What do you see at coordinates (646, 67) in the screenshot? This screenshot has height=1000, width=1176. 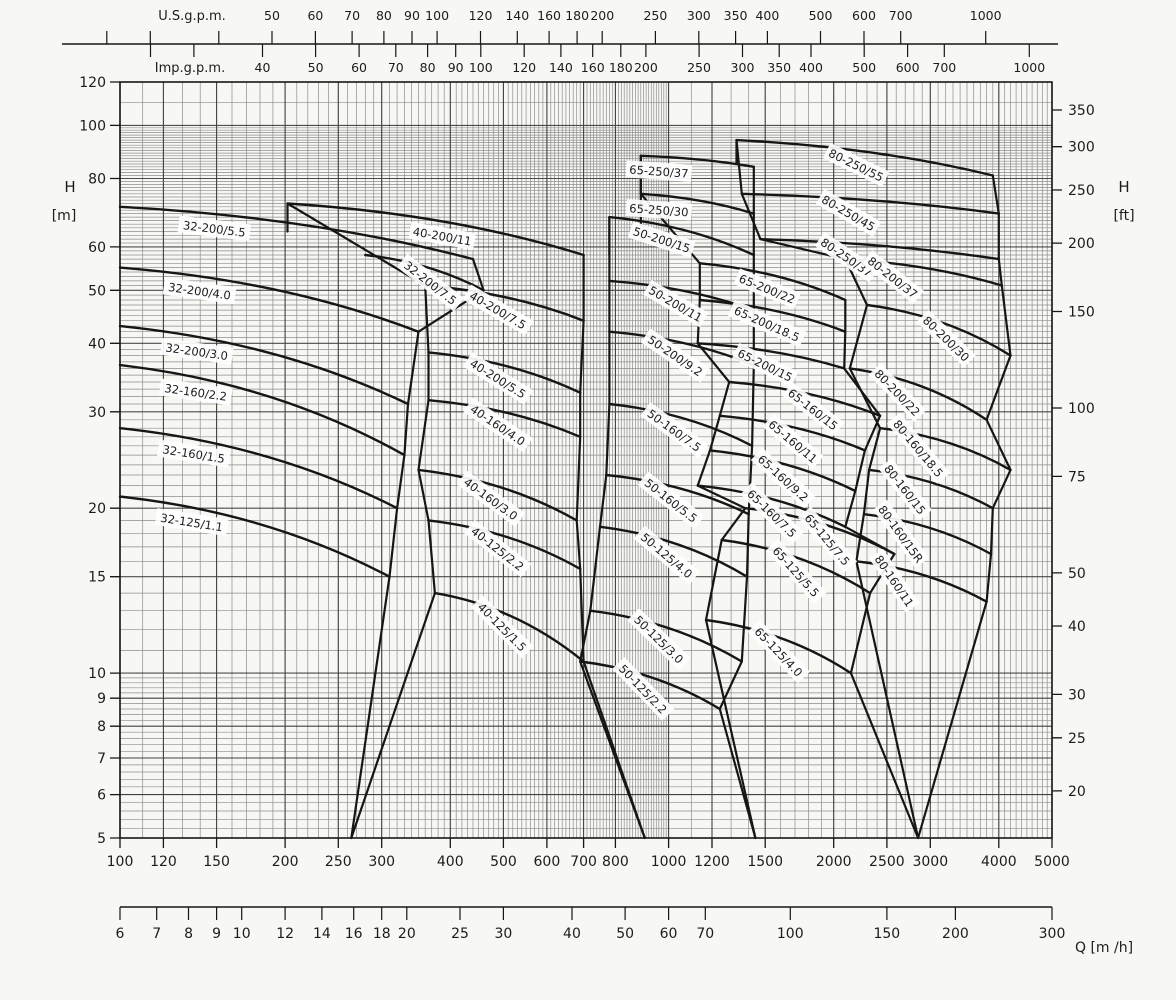 I see `top-imp-tick-label: 200` at bounding box center [646, 67].